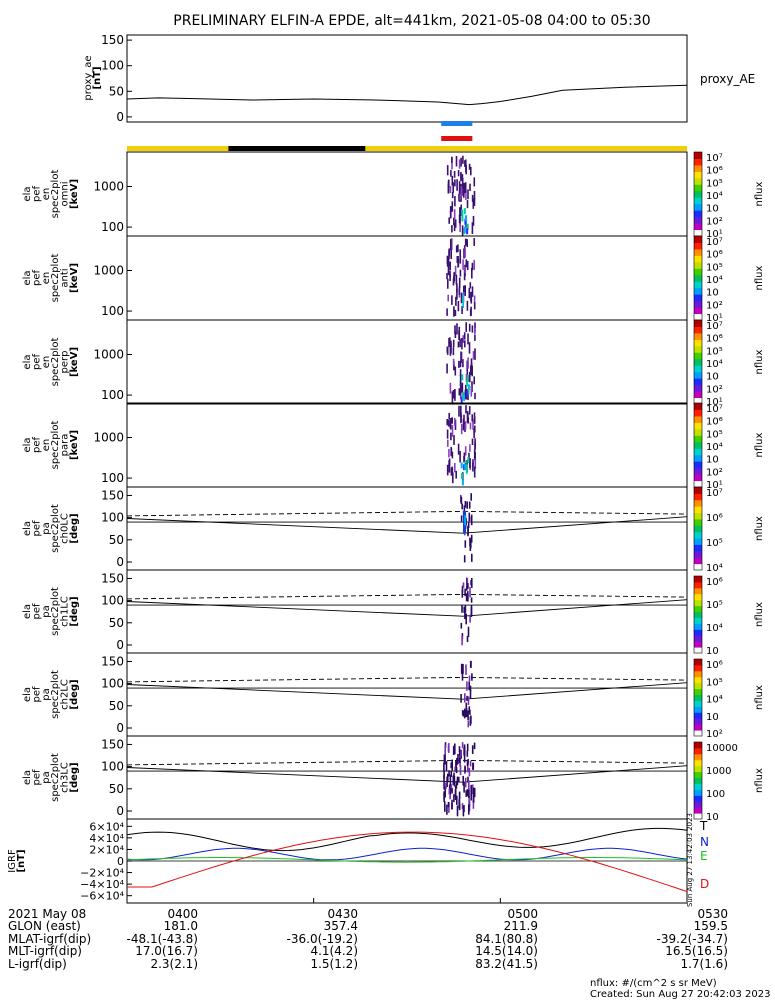 This screenshot has height=1000, width=775. Describe the element at coordinates (158, 964) in the screenshot. I see `footer-value: 2.3(2.1)` at that location.